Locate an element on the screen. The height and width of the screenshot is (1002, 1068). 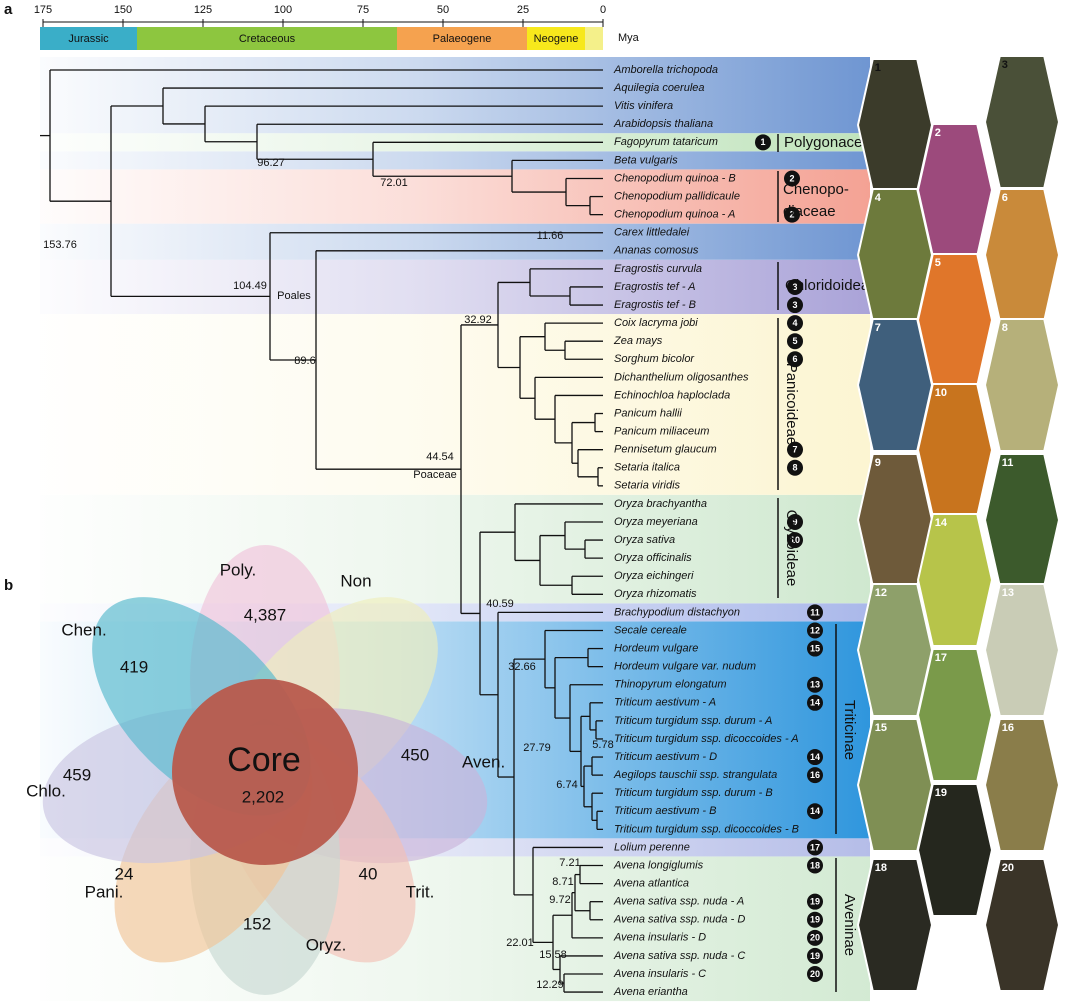
clade-label: diaceae is located at coordinates (809, 211).